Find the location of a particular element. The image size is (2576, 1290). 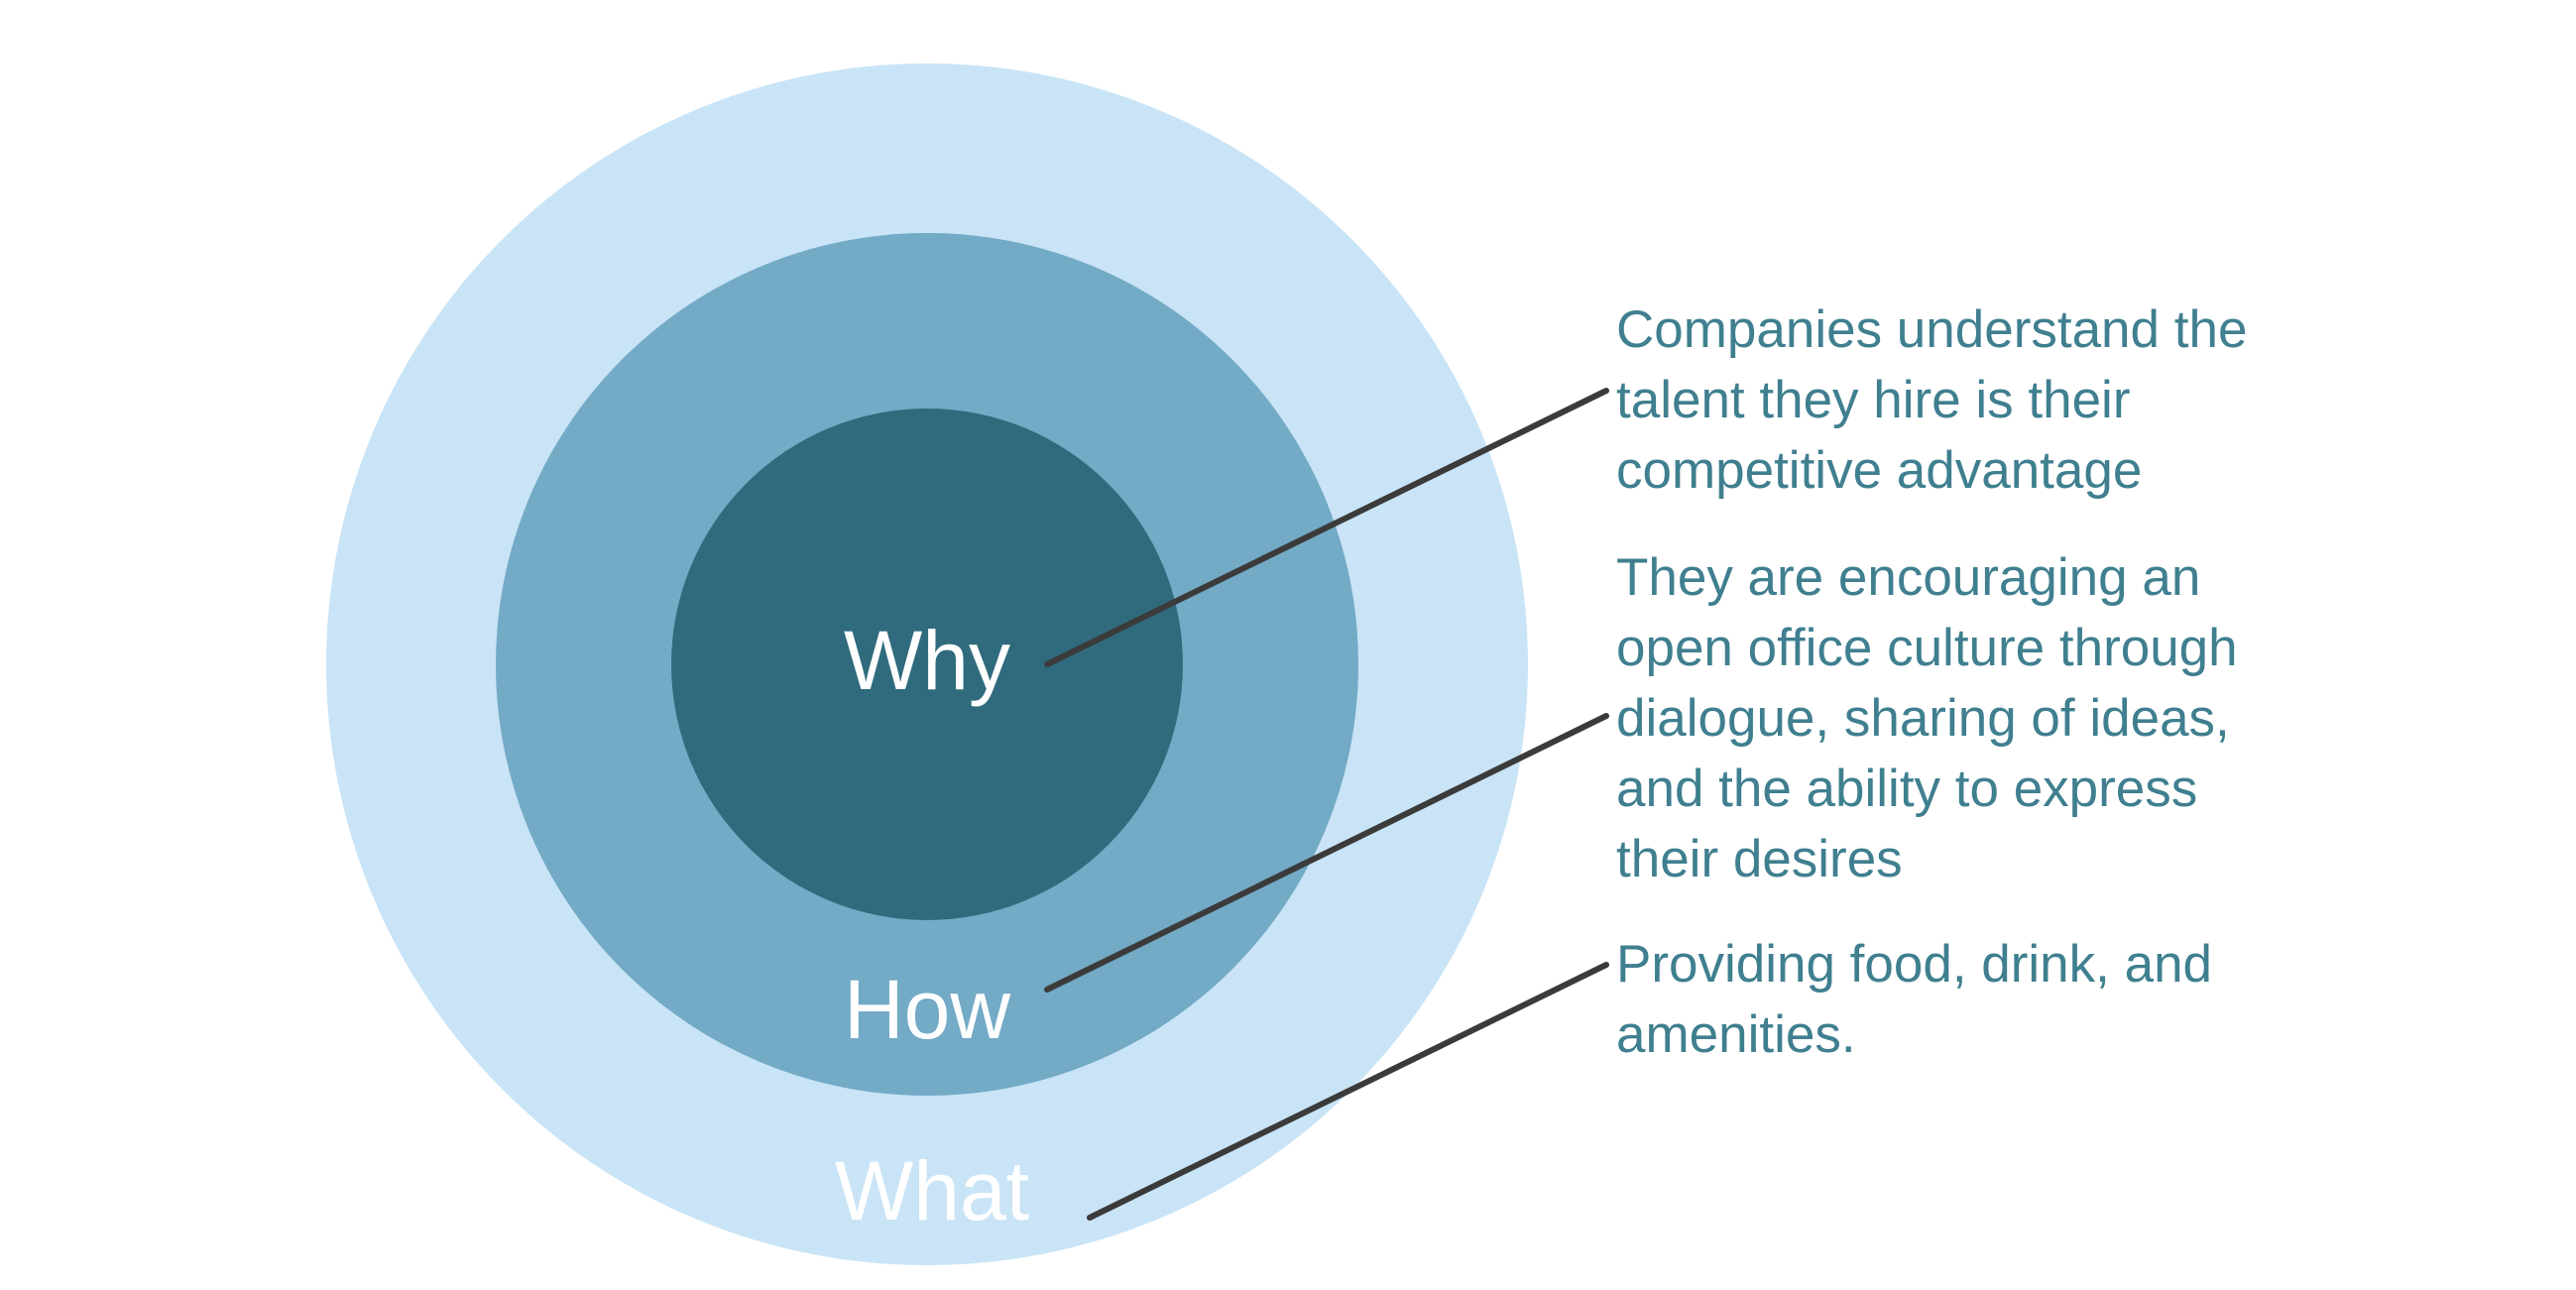

why-callout-line: Companies understand the is located at coordinates (1932, 329).